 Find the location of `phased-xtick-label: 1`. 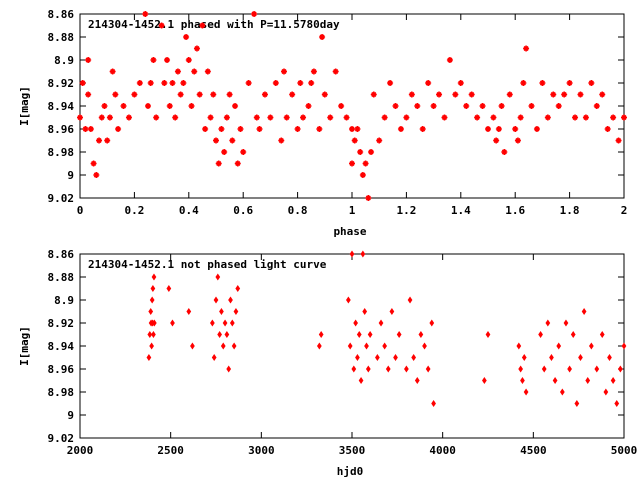

phased-xtick-label: 1 is located at coordinates (352, 210).